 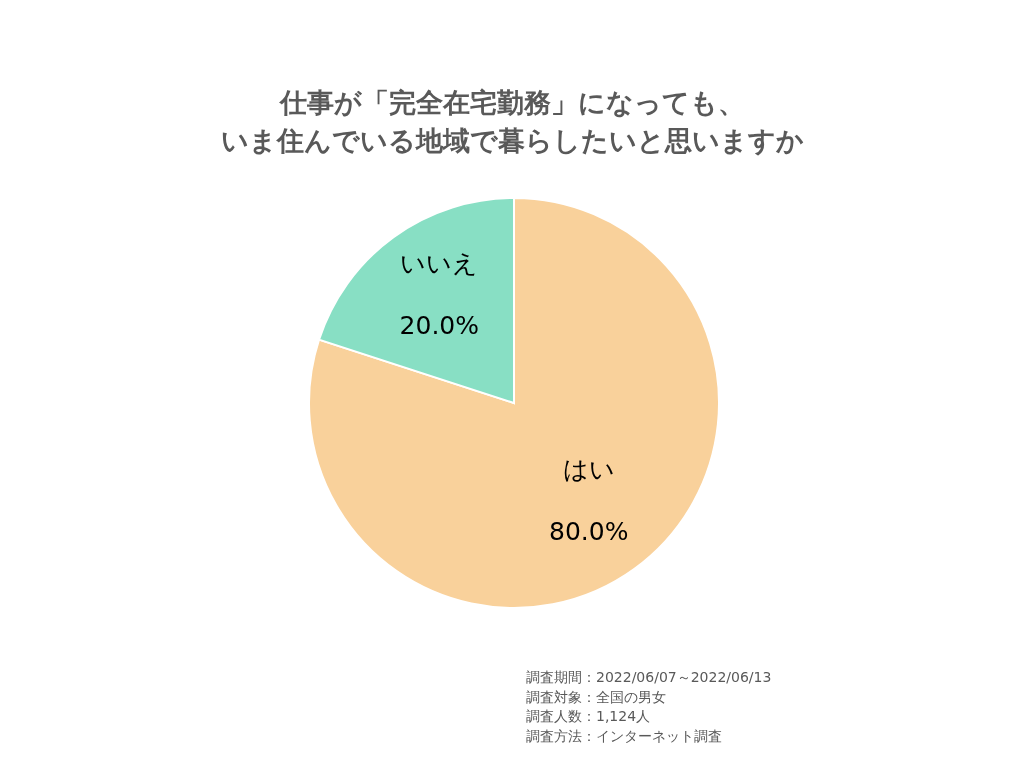 What do you see at coordinates (649, 677) in the screenshot?
I see `text: 調査期間：2022/06/07～2022/06/13` at bounding box center [649, 677].